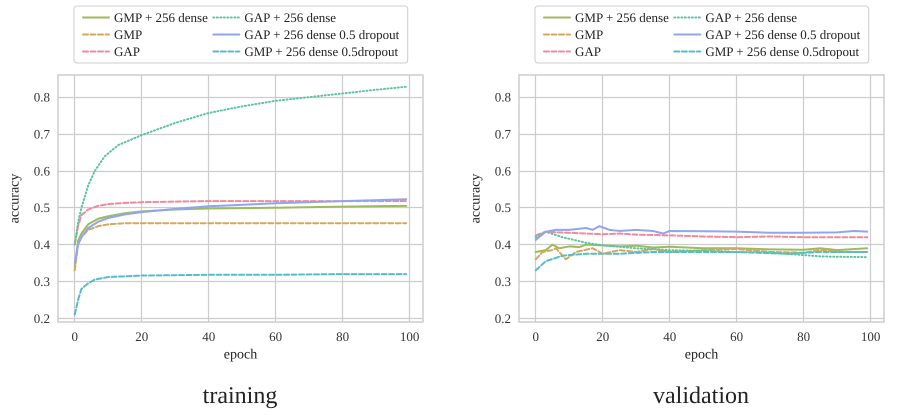 The width and height of the screenshot is (922, 415). What do you see at coordinates (240, 396) in the screenshot?
I see `text: training` at bounding box center [240, 396].